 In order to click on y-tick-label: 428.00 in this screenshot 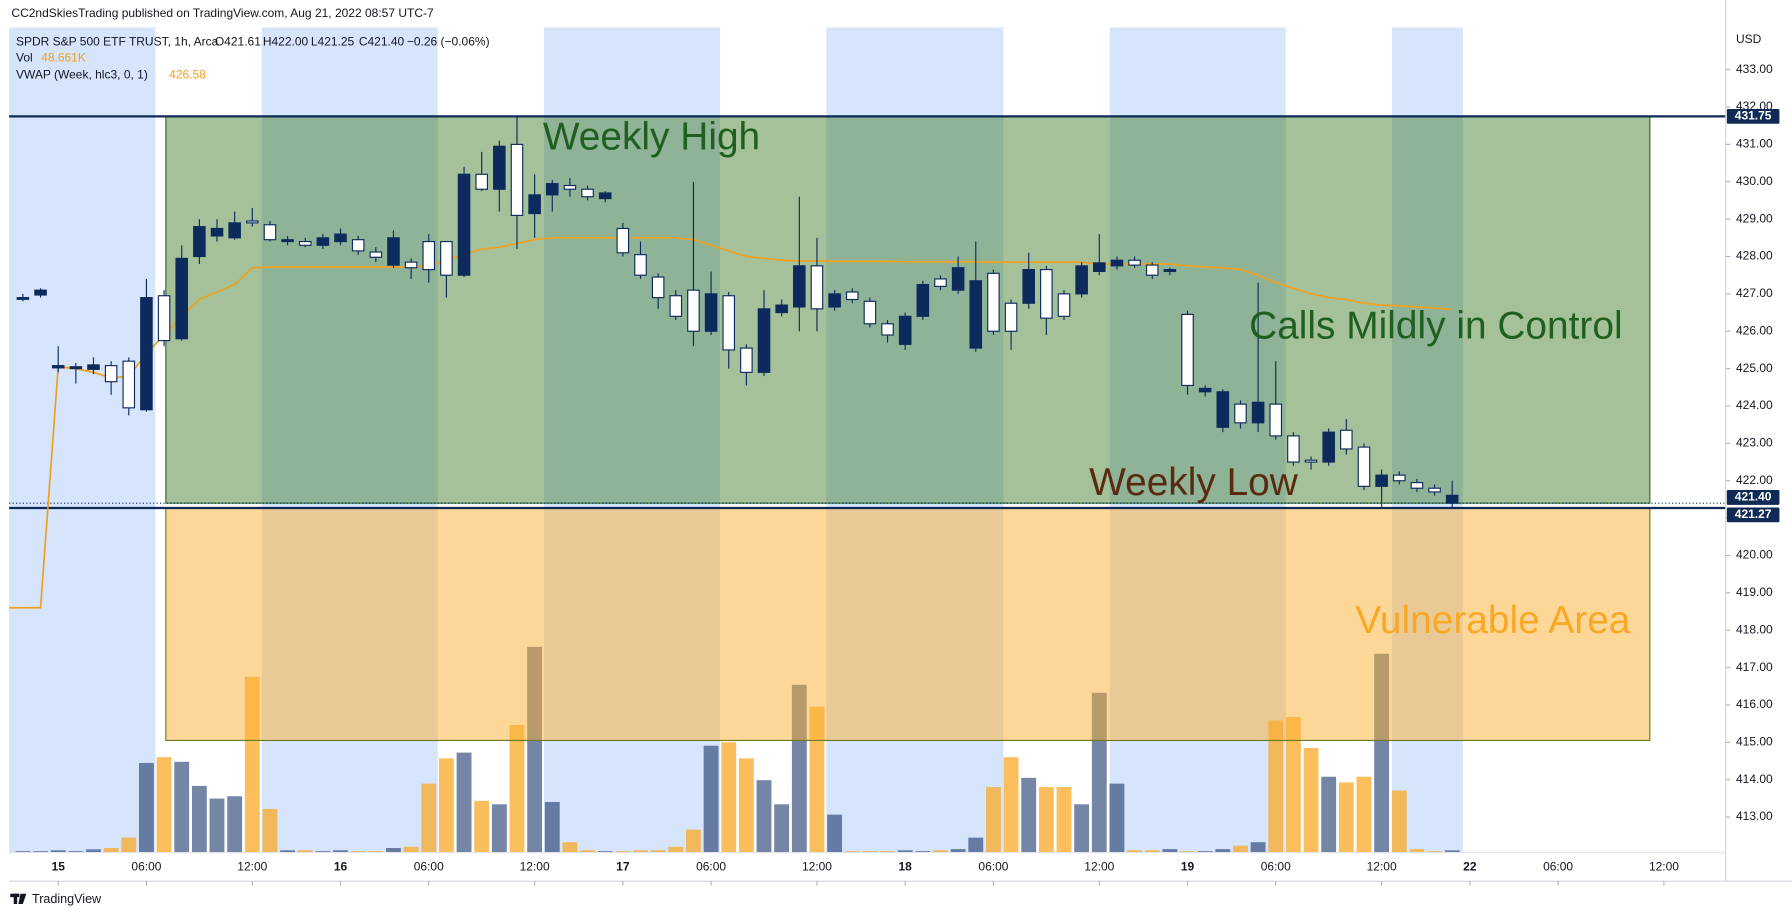, I will do `click(1754, 256)`.